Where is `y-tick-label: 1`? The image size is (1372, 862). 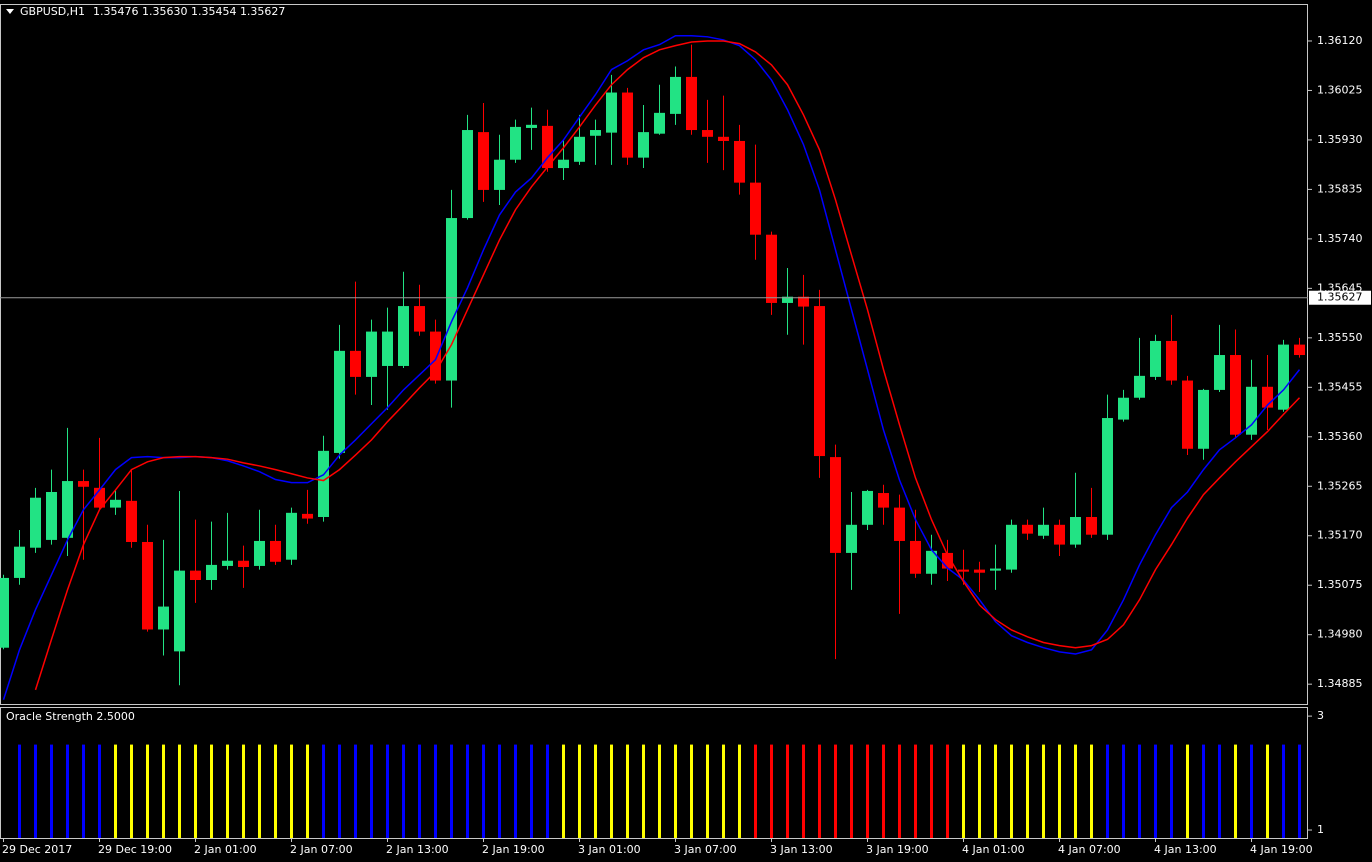
y-tick-label: 1 is located at coordinates (1320, 829).